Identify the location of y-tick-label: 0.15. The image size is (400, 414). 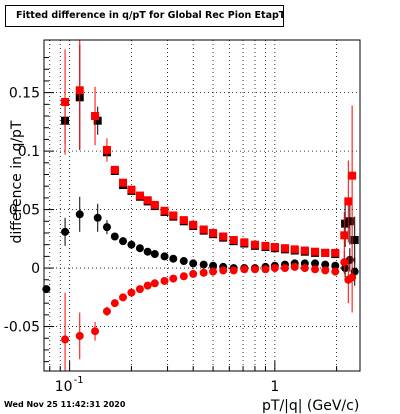
(24, 94).